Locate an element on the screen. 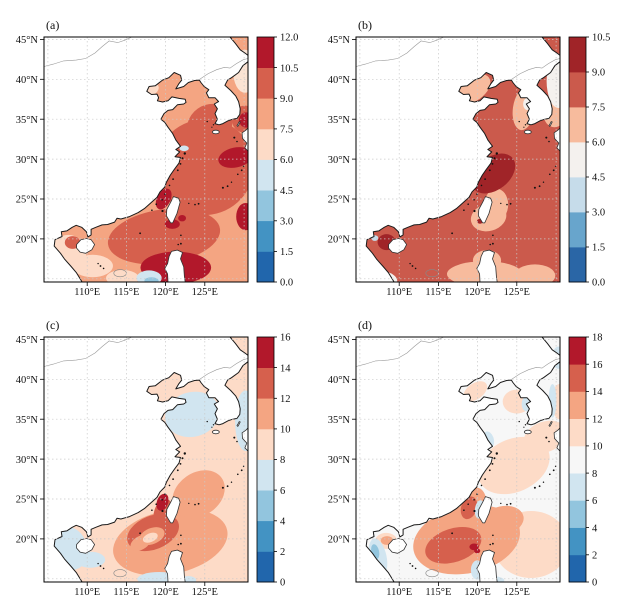 This screenshot has height=605, width=624. map-area is located at coordinates (146, 159).